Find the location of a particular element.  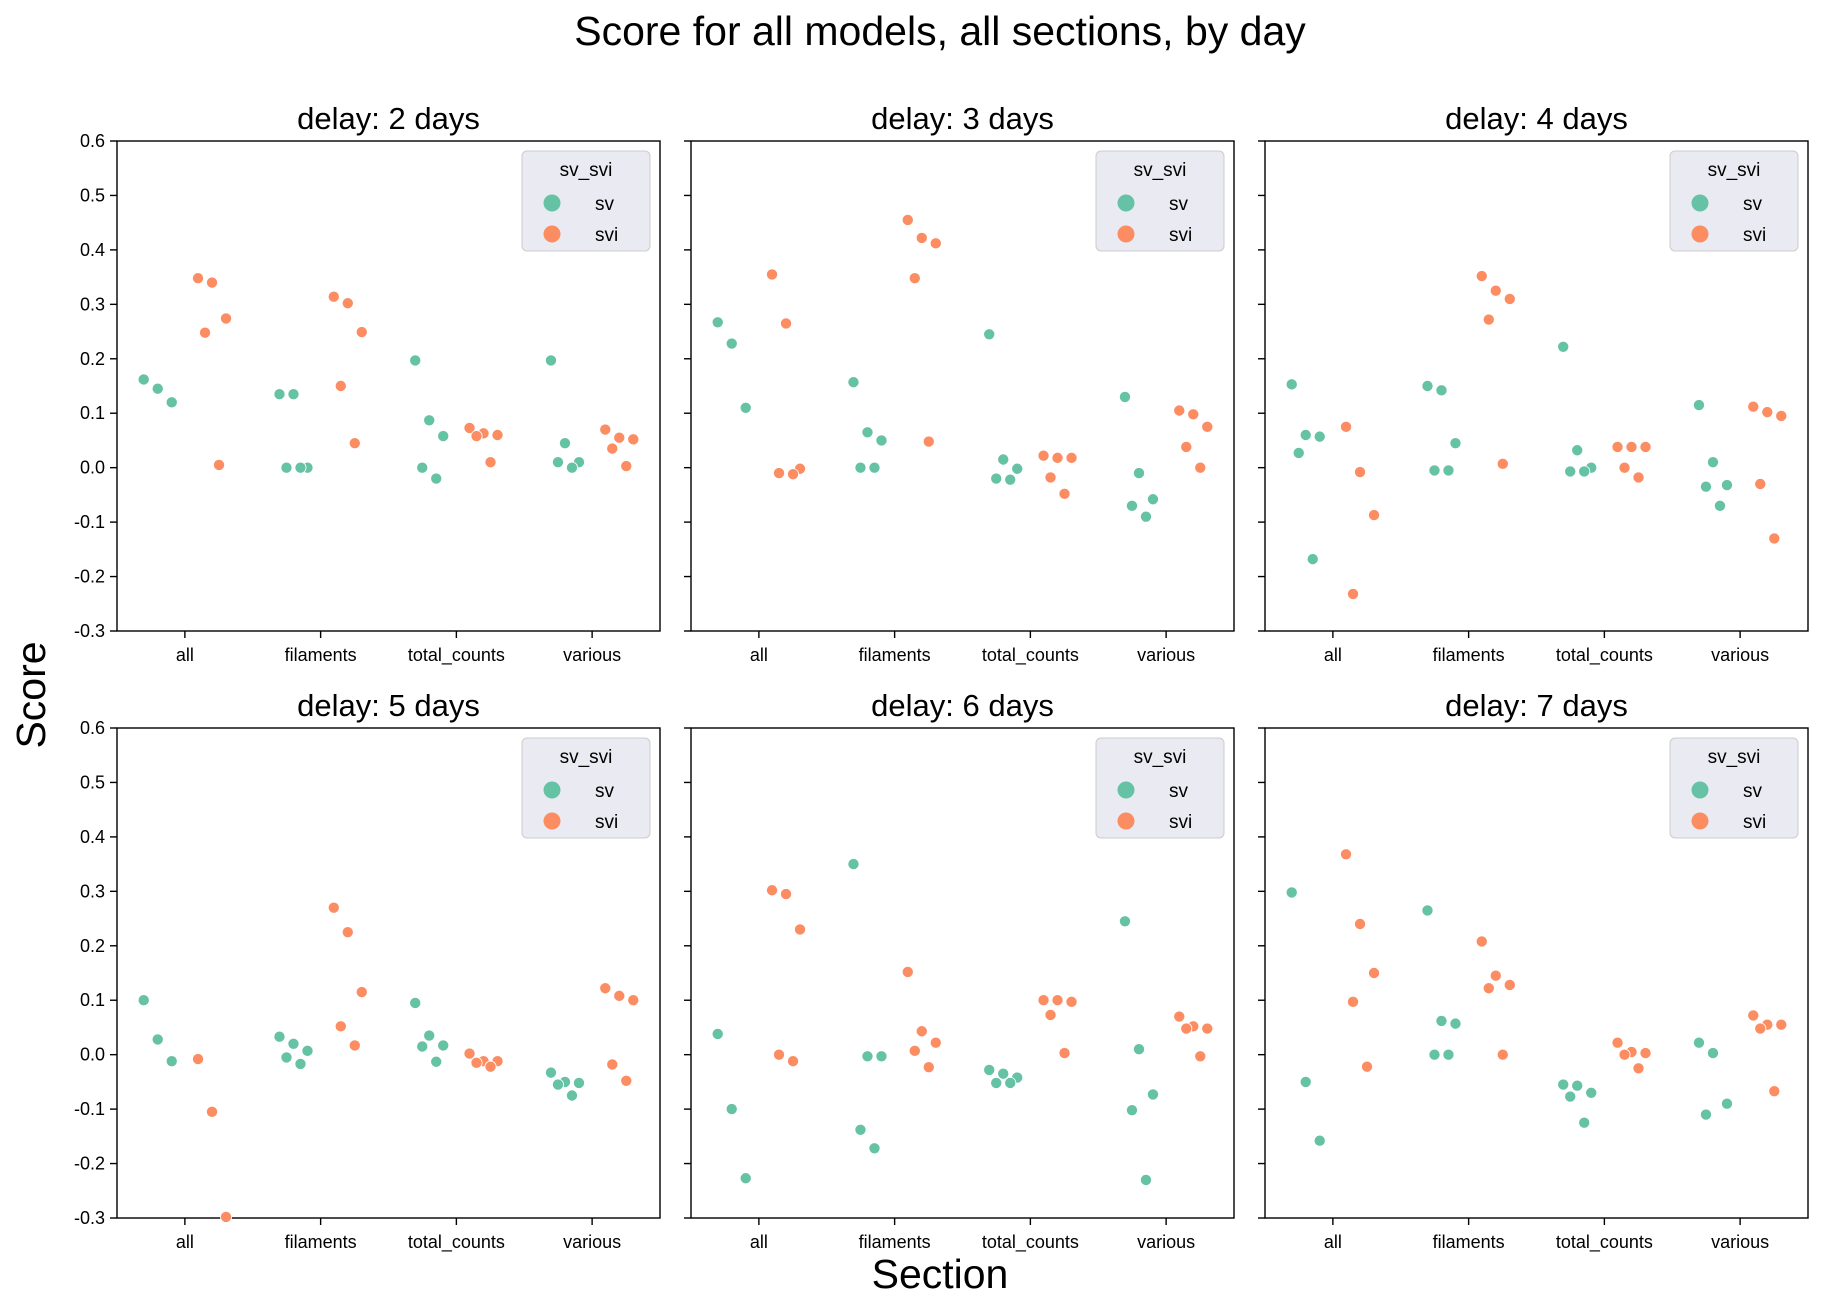

panel-title: delay: 2 days is located at coordinates (388, 118).